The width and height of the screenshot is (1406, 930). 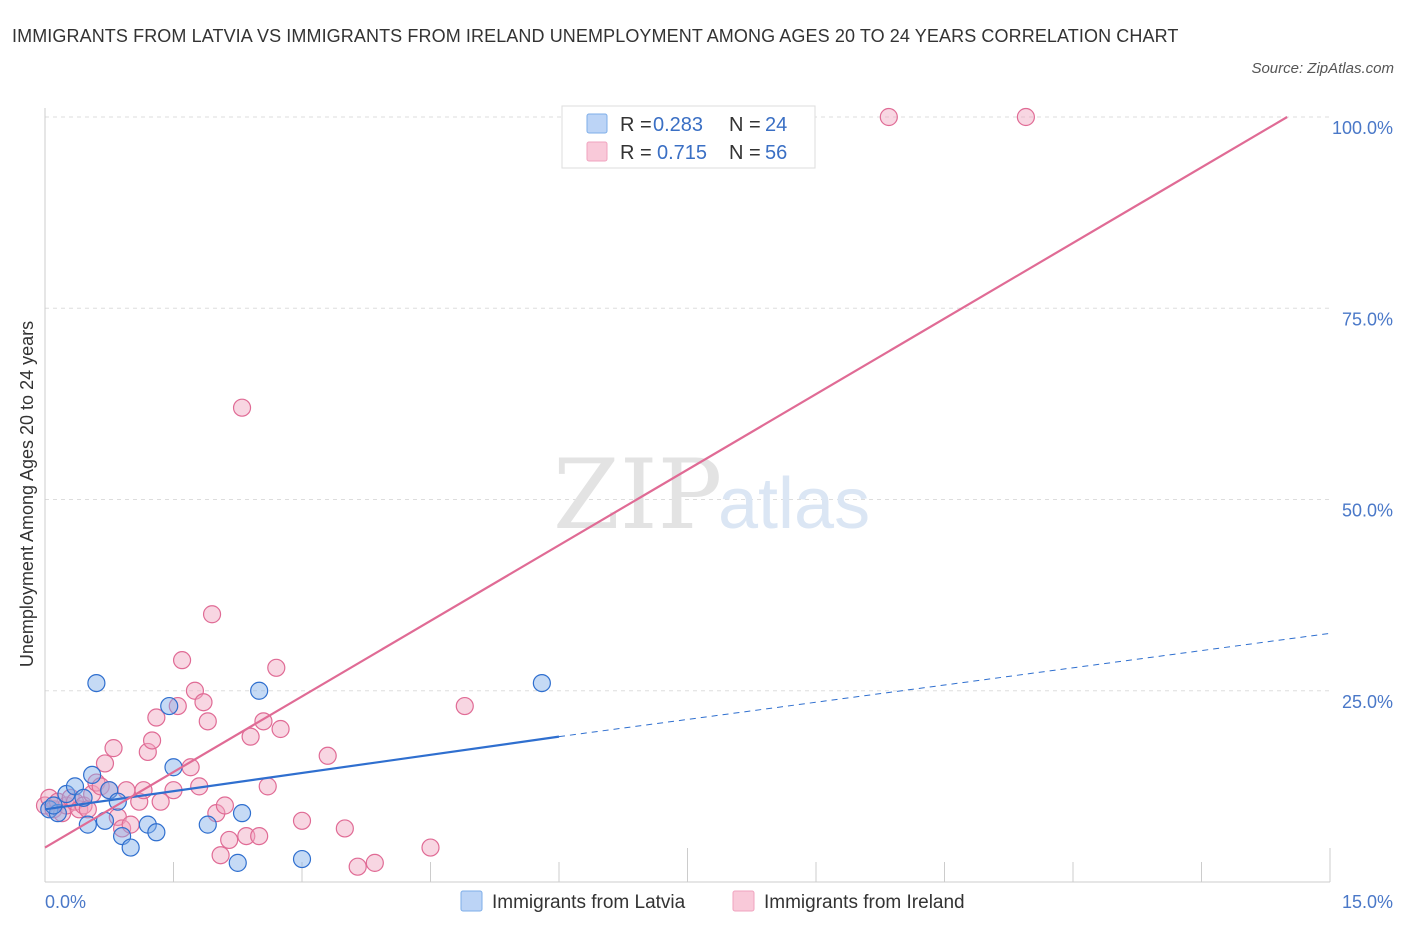 What do you see at coordinates (1362, 415) in the screenshot?
I see `y-tick-labels: 25.0% 50.0% 75.0% 100.0%` at bounding box center [1362, 415].